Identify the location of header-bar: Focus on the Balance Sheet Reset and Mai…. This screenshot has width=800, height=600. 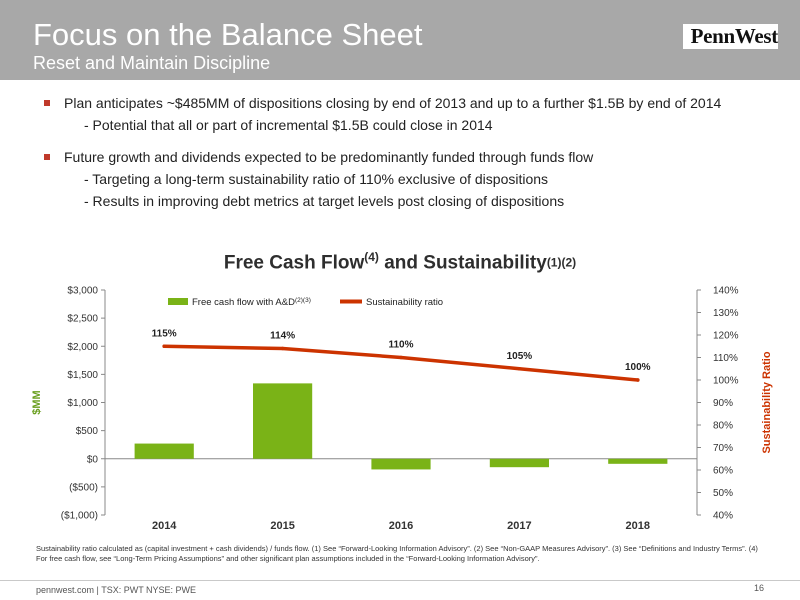
(400, 40).